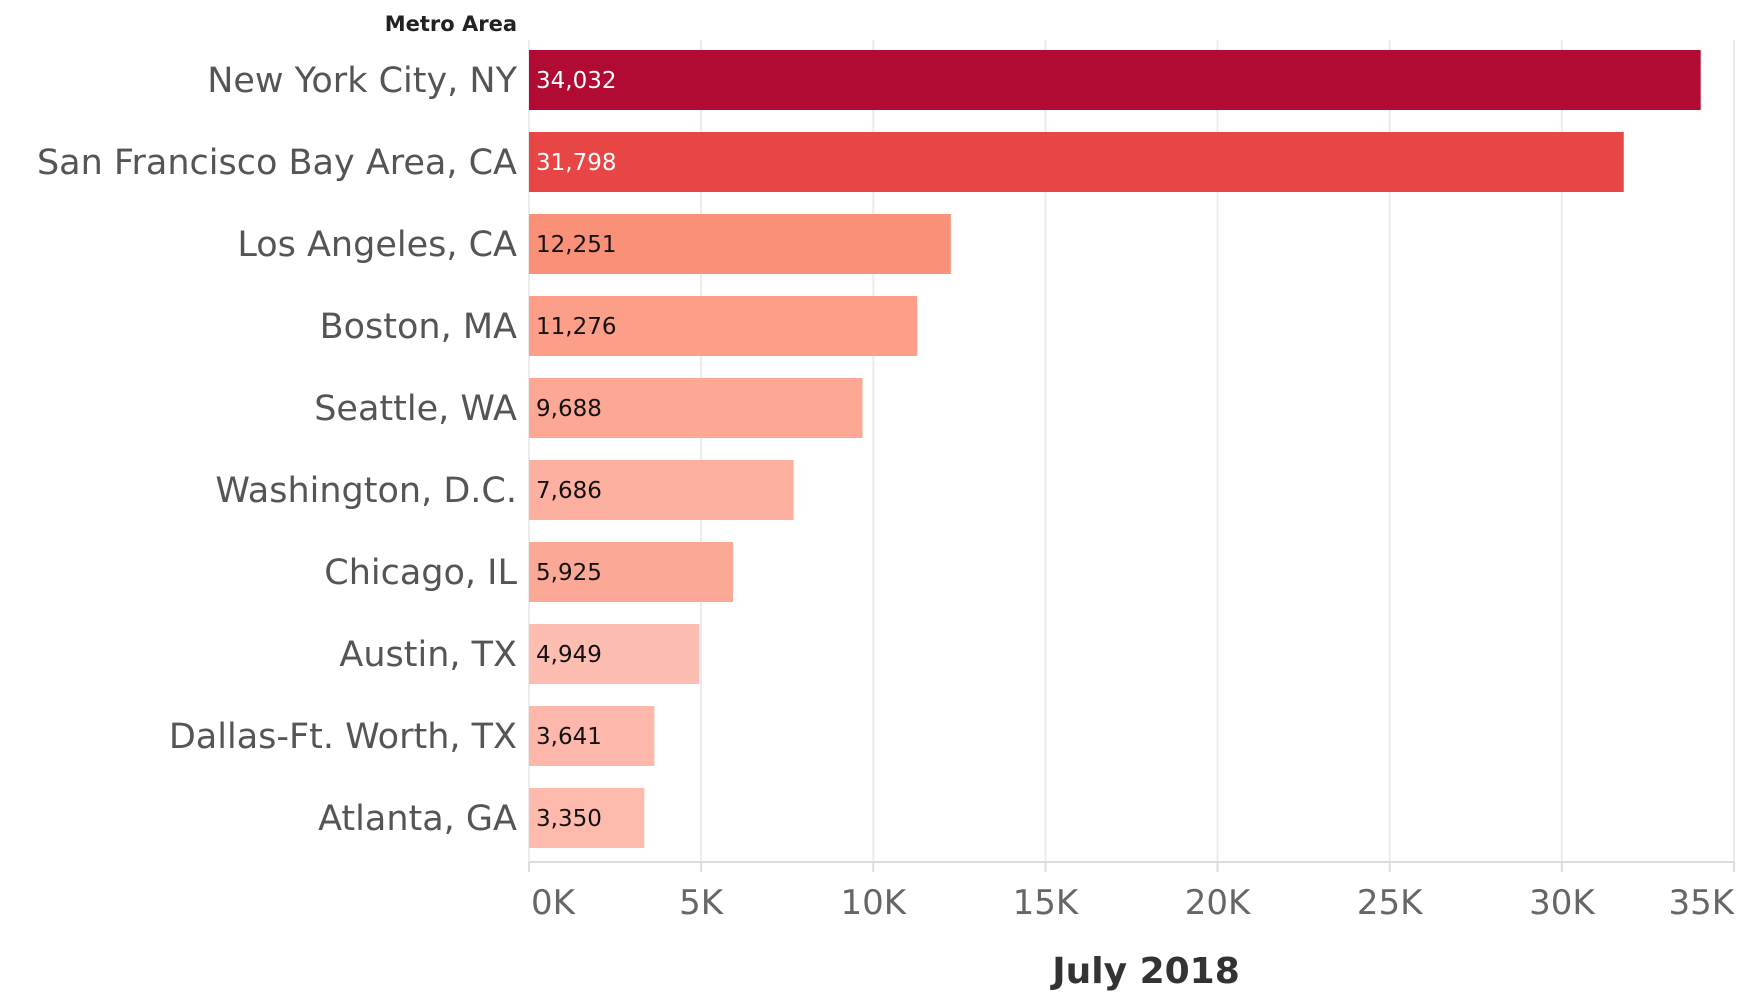  Describe the element at coordinates (569, 655) in the screenshot. I see `bar-value-label: 4,949` at that location.